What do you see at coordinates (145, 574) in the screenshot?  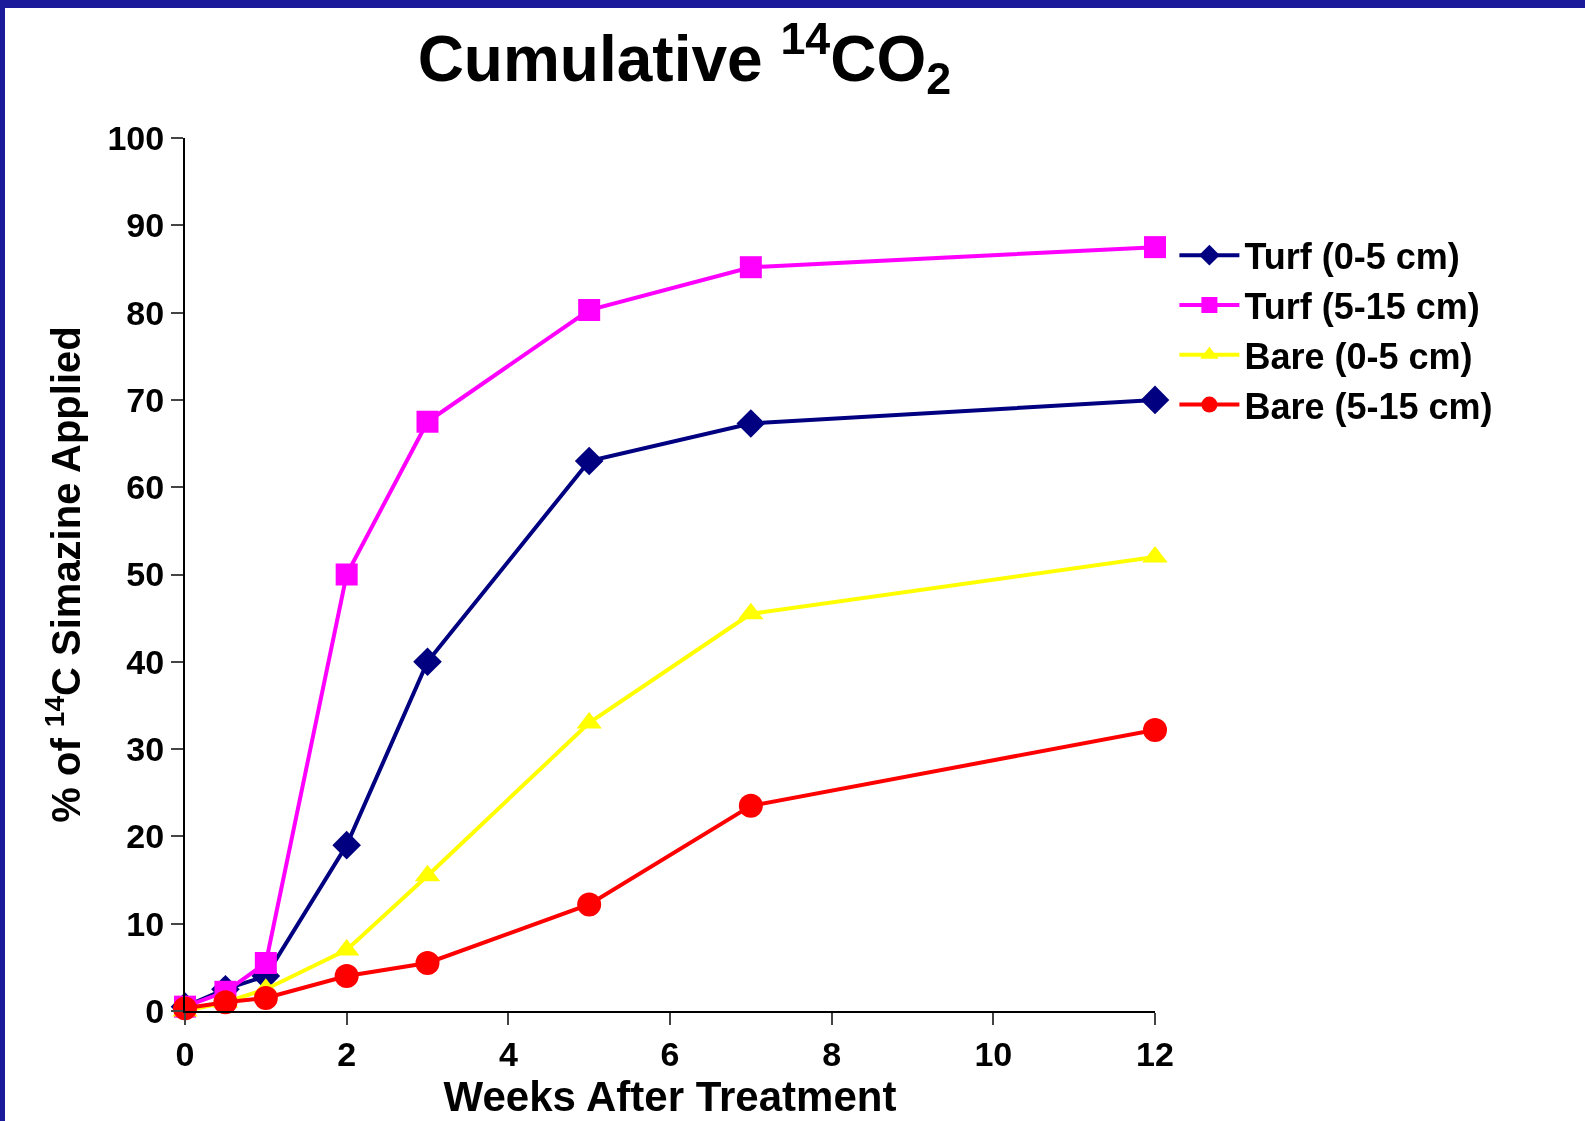 I see `y-tick-label: 50` at bounding box center [145, 574].